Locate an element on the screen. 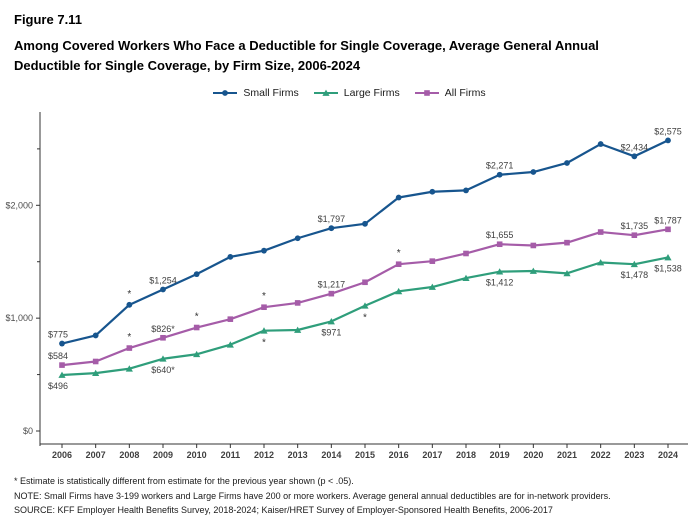  data-label: $826* is located at coordinates (163, 329).